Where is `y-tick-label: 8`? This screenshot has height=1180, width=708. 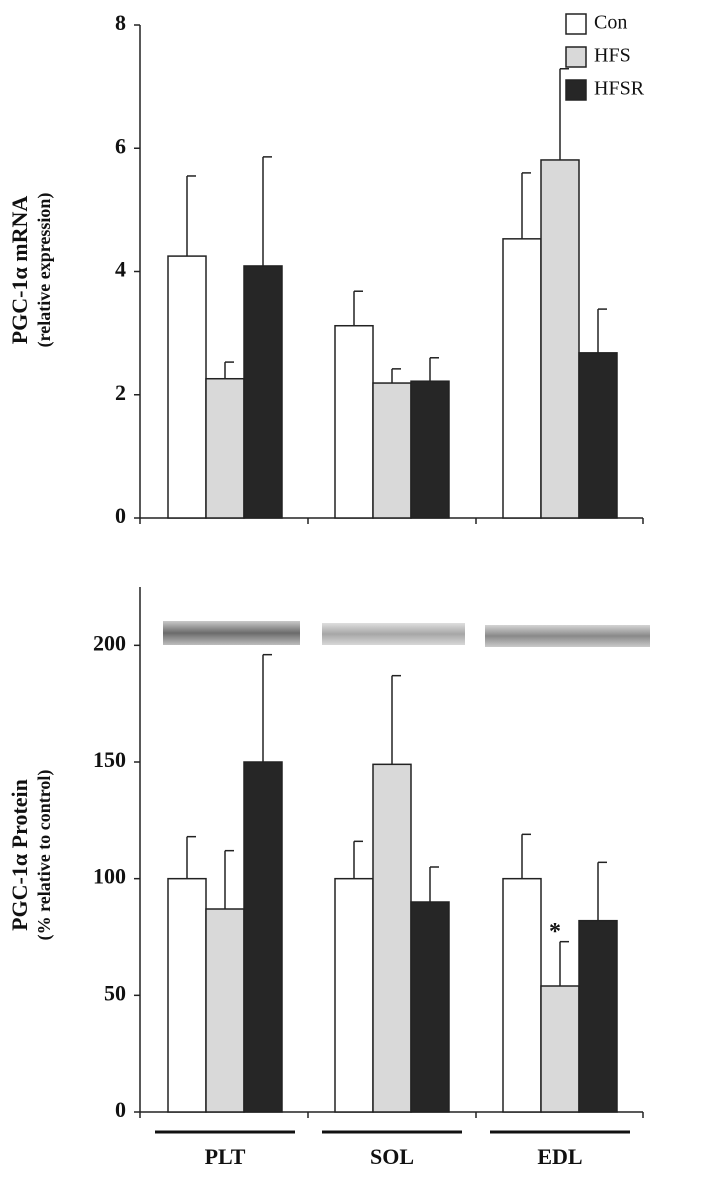 y-tick-label: 8 is located at coordinates (120, 22).